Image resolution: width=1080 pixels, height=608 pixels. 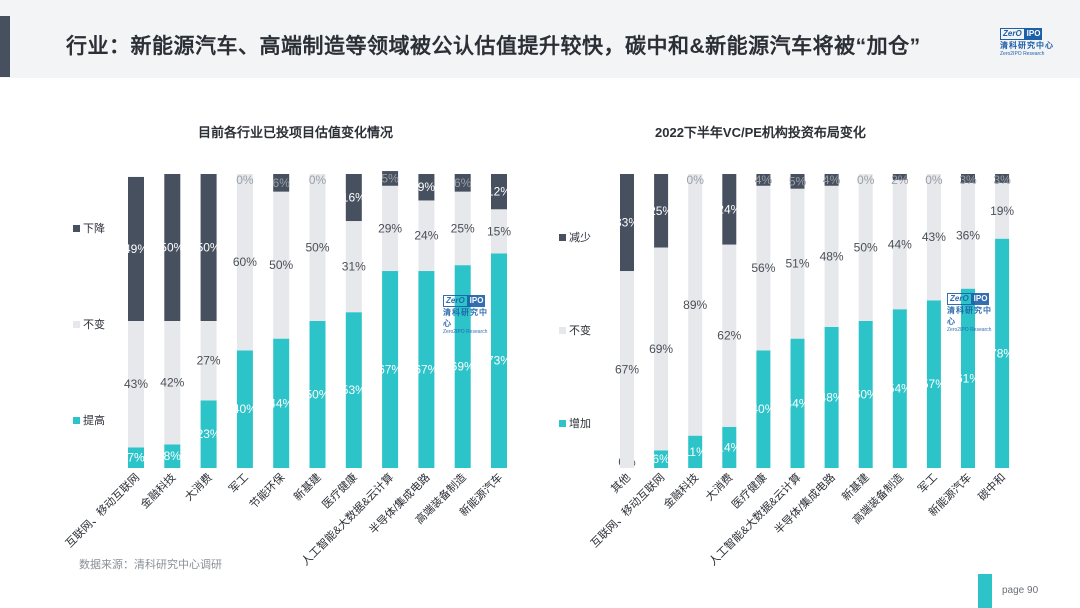 What do you see at coordinates (209, 361) in the screenshot?
I see `left-data-label-1-2: 27%` at bounding box center [209, 361].